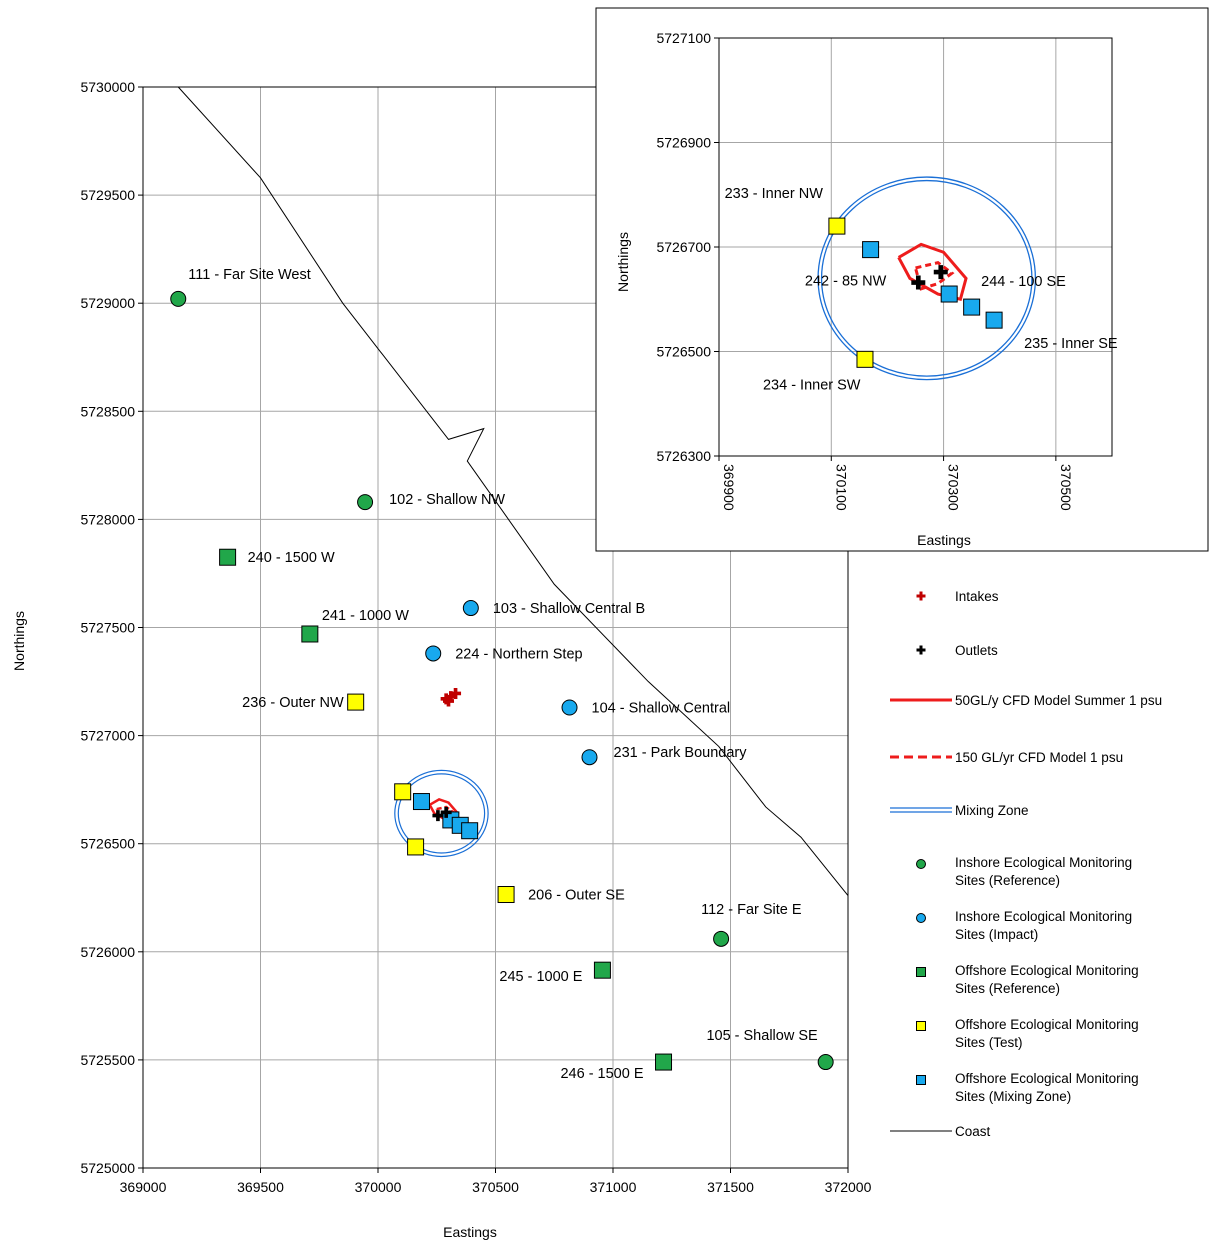 The height and width of the screenshot is (1247, 1210). What do you see at coordinates (613, 1187) in the screenshot?
I see `main-x-tick-label: 371000` at bounding box center [613, 1187].